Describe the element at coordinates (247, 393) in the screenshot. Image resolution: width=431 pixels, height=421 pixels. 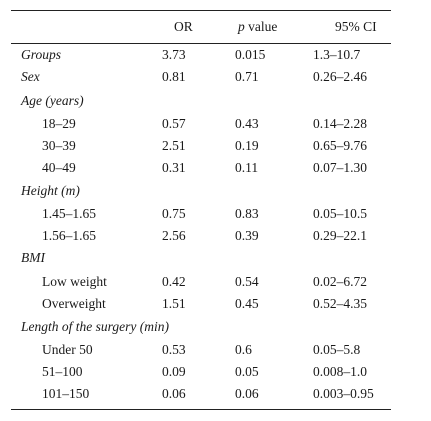
I see `row-p-101-150: 0.06` at that location.